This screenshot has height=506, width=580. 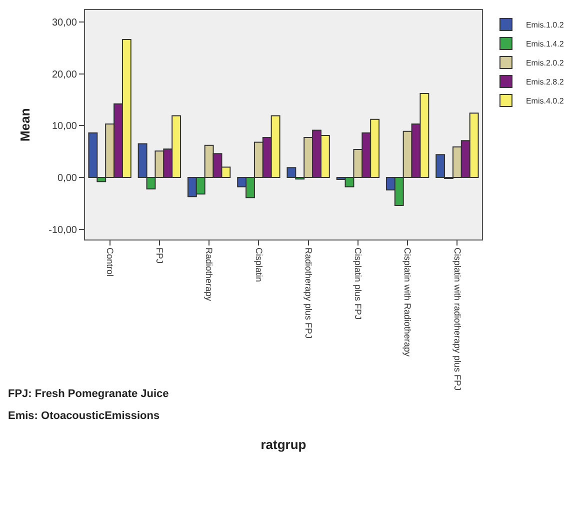 What do you see at coordinates (209, 274) in the screenshot?
I see `x-tick-label: Radiotherapy` at bounding box center [209, 274].